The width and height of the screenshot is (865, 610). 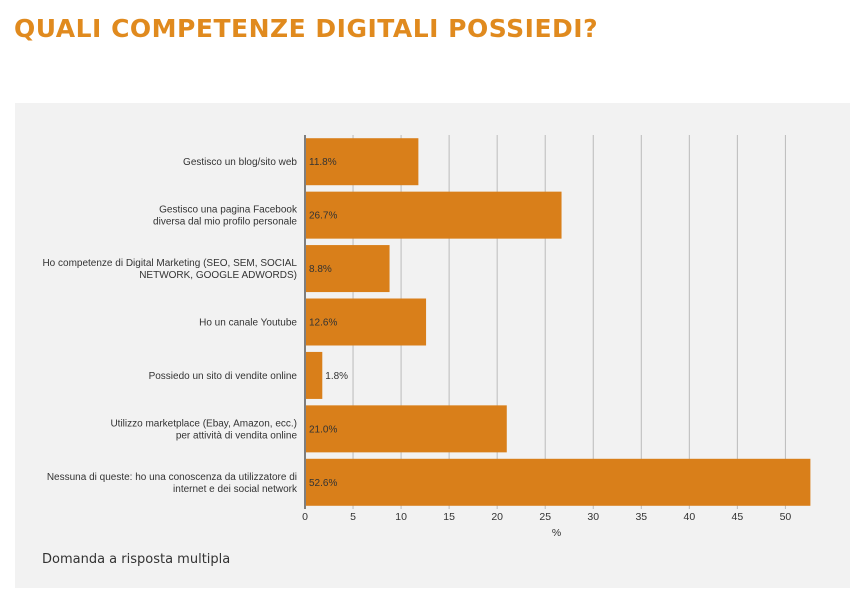 What do you see at coordinates (323, 323) in the screenshot?
I see `bar-value-label: 12.6%` at bounding box center [323, 323].